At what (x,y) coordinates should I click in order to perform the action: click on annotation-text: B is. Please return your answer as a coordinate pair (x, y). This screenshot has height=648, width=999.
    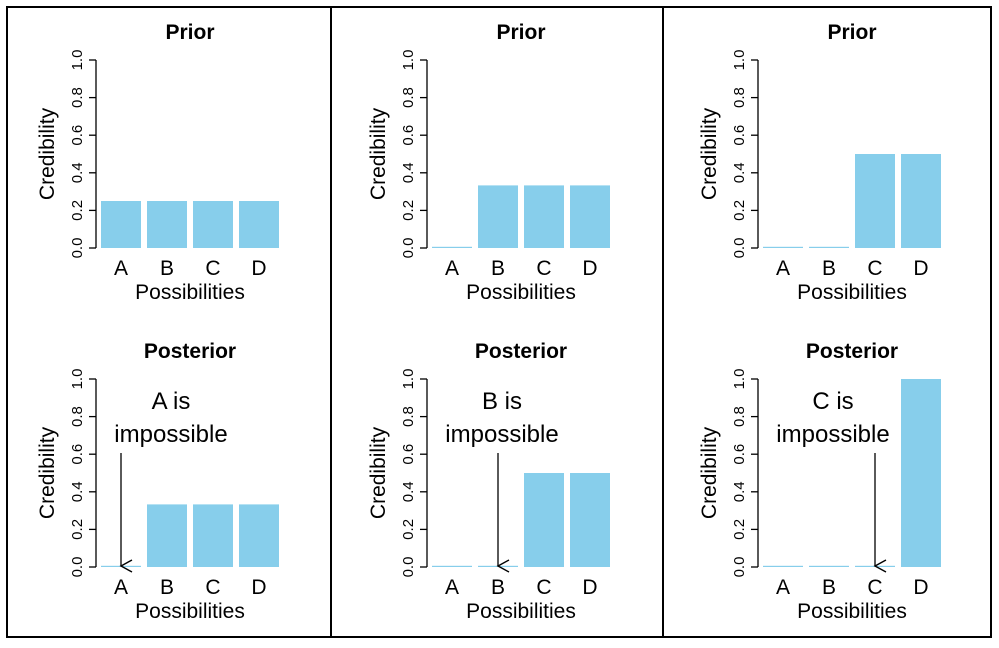
    Looking at the image, I should click on (502, 401).